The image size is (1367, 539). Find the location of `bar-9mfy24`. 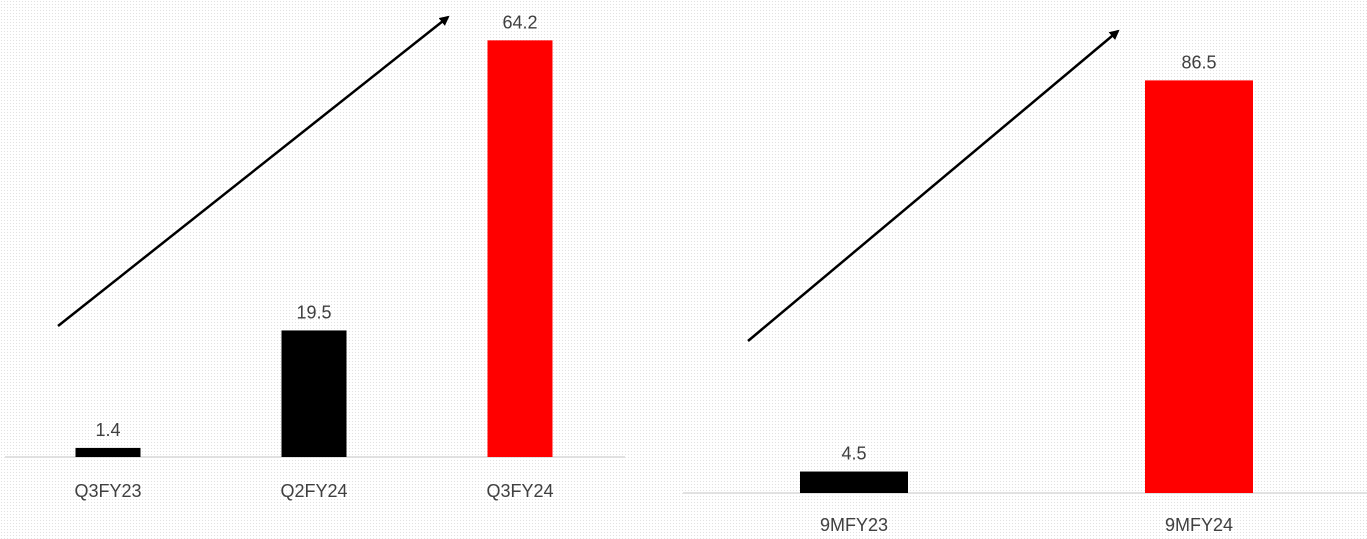

bar-9mfy24 is located at coordinates (1199, 287).